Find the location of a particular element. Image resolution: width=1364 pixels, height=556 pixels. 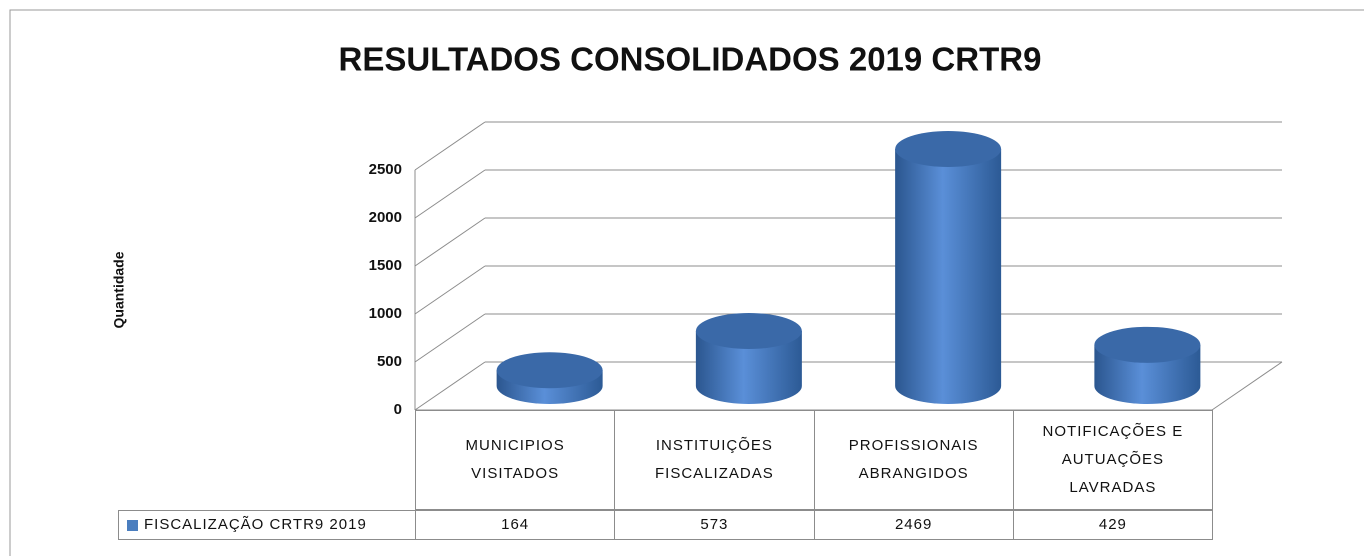

value-cell: 2469 is located at coordinates (913, 525).